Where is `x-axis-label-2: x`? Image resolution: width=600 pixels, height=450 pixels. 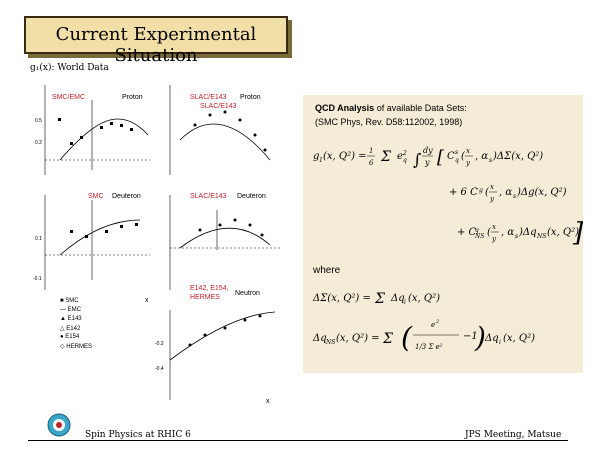 x-axis-label-2: x is located at coordinates (268, 401).